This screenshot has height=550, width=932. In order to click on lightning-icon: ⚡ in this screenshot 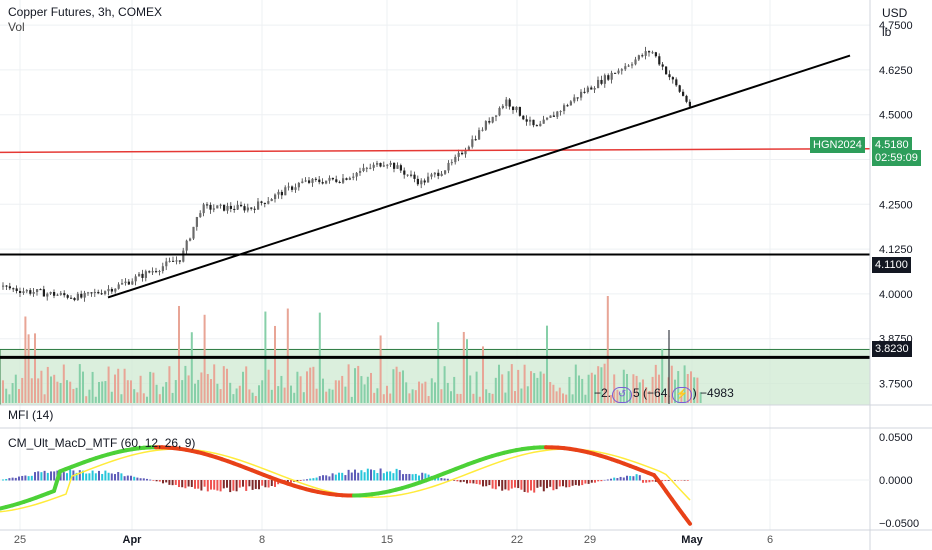, I will do `click(681, 395)`.